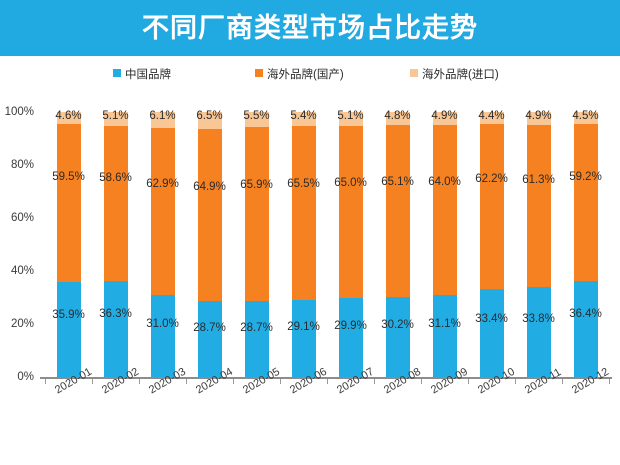 This screenshot has height=465, width=620. Describe the element at coordinates (491, 179) in the screenshot. I see `bar-label-overseas-domestic: 62.2%` at that location.